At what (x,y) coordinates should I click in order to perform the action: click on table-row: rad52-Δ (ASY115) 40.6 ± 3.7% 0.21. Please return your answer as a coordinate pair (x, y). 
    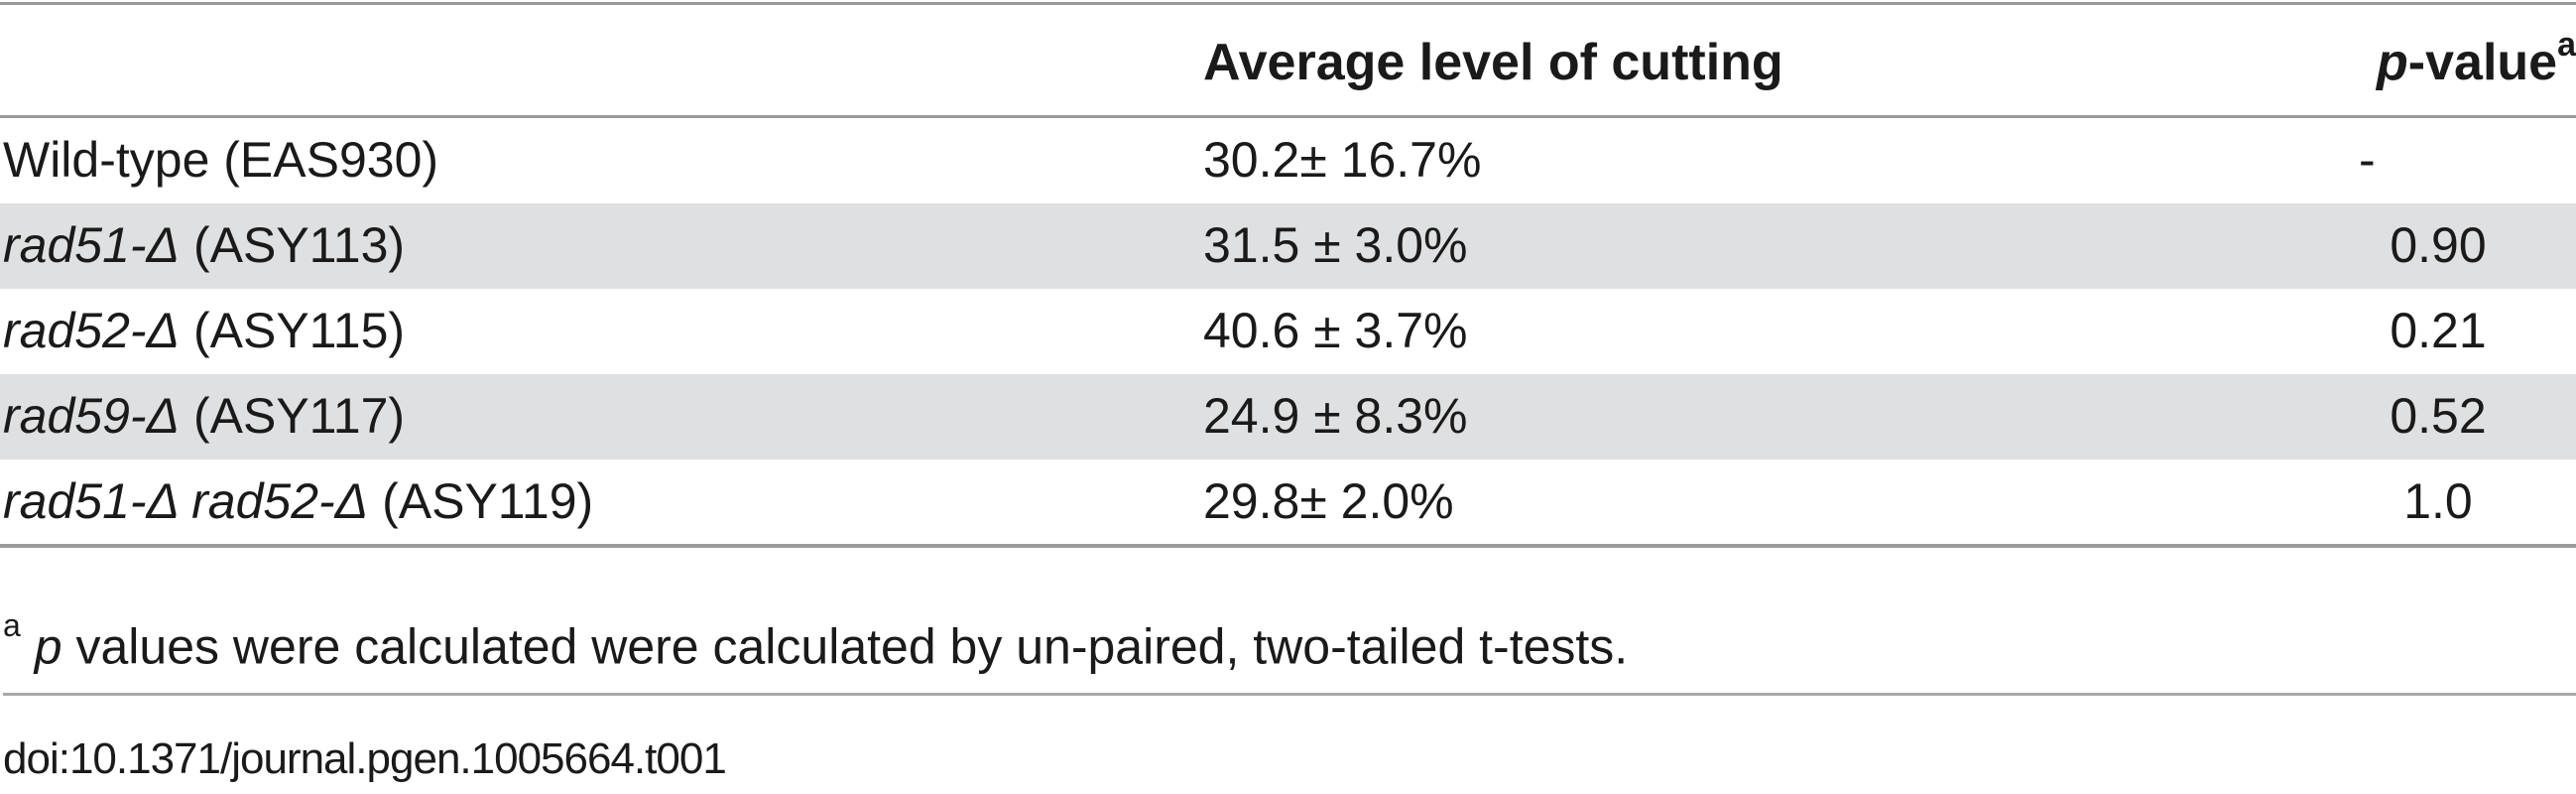
    Looking at the image, I should click on (1288, 331).